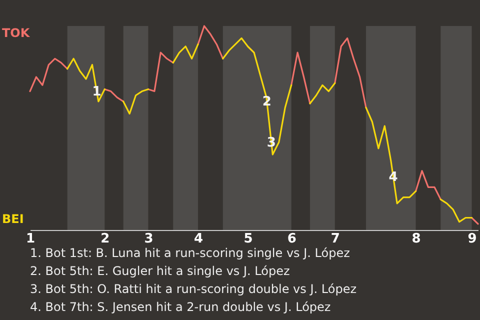 The image size is (480, 320). What do you see at coordinates (13, 219) in the screenshot?
I see `text: BEI` at bounding box center [13, 219].